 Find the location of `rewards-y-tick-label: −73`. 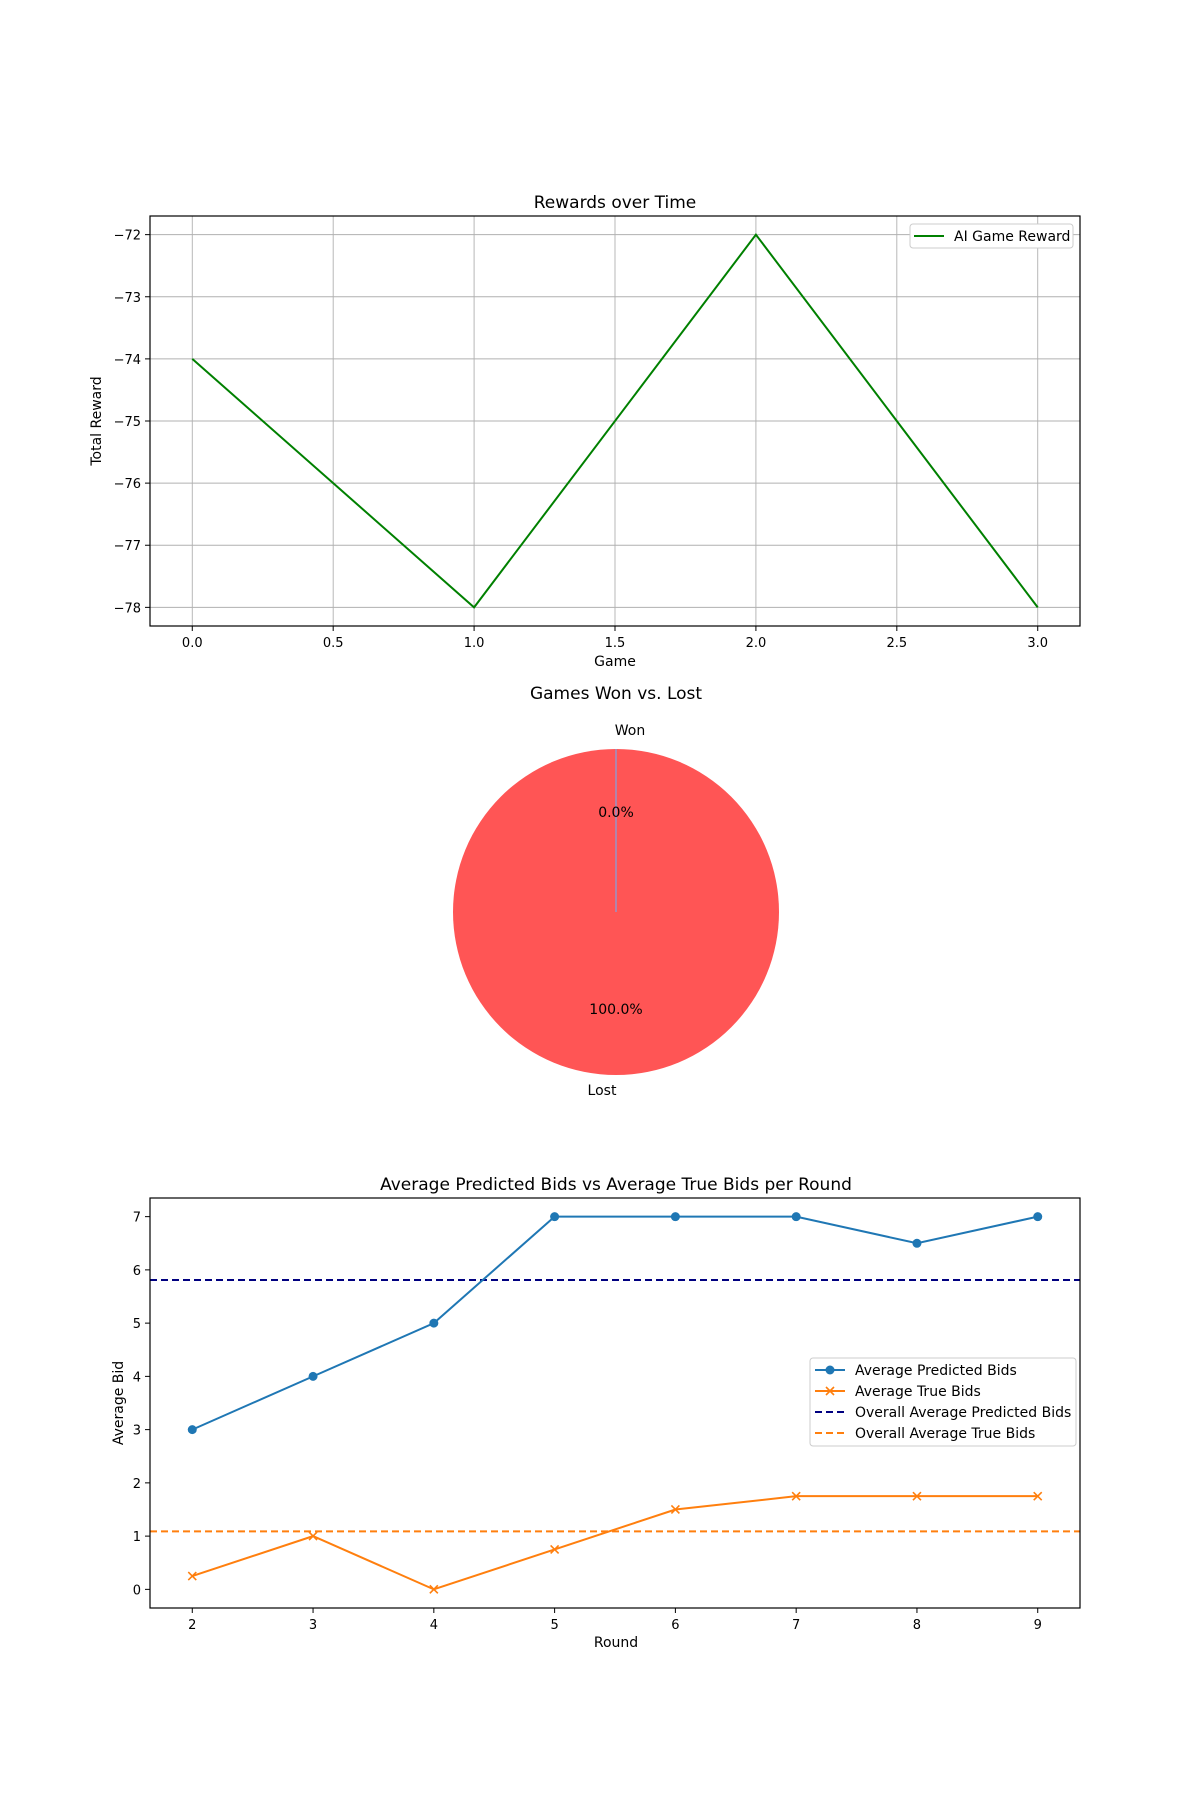

rewards-y-tick-label: −73 is located at coordinates (127, 298).